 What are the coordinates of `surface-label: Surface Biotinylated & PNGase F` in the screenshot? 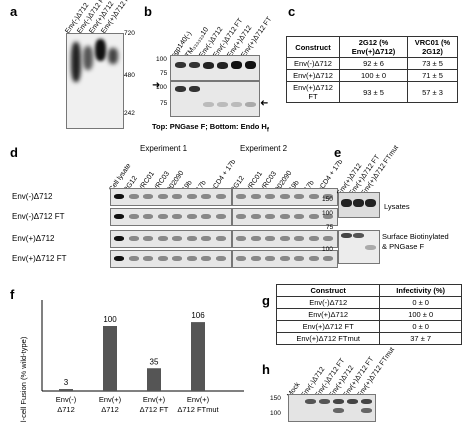 It's located at (415, 241).